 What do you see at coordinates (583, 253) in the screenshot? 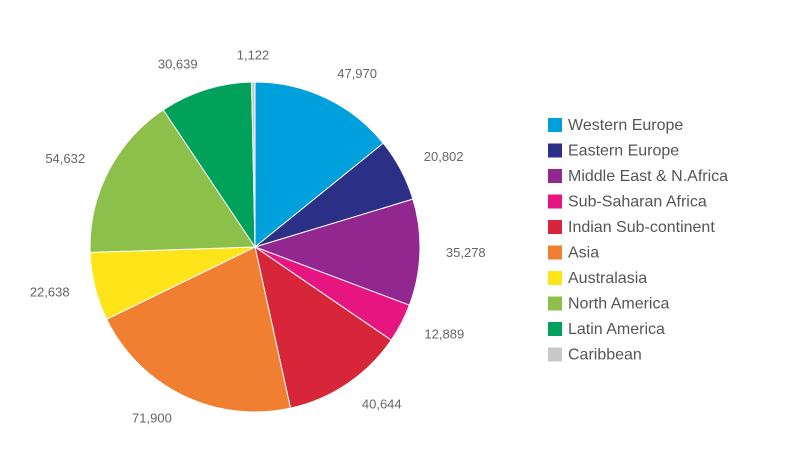
I see `legend-label: Asia` at bounding box center [583, 253].